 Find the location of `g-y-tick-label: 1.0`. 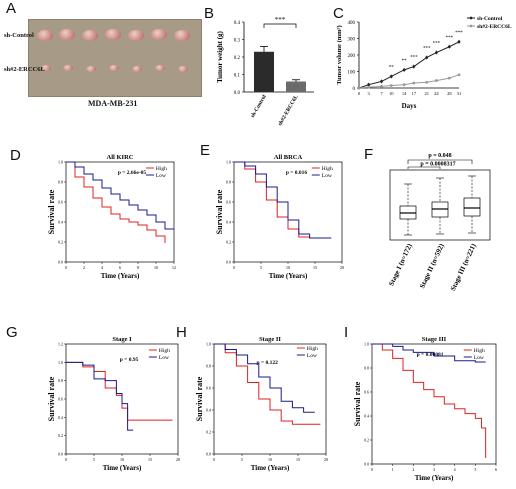

g-y-tick-label: 1.0 is located at coordinates (60, 362).